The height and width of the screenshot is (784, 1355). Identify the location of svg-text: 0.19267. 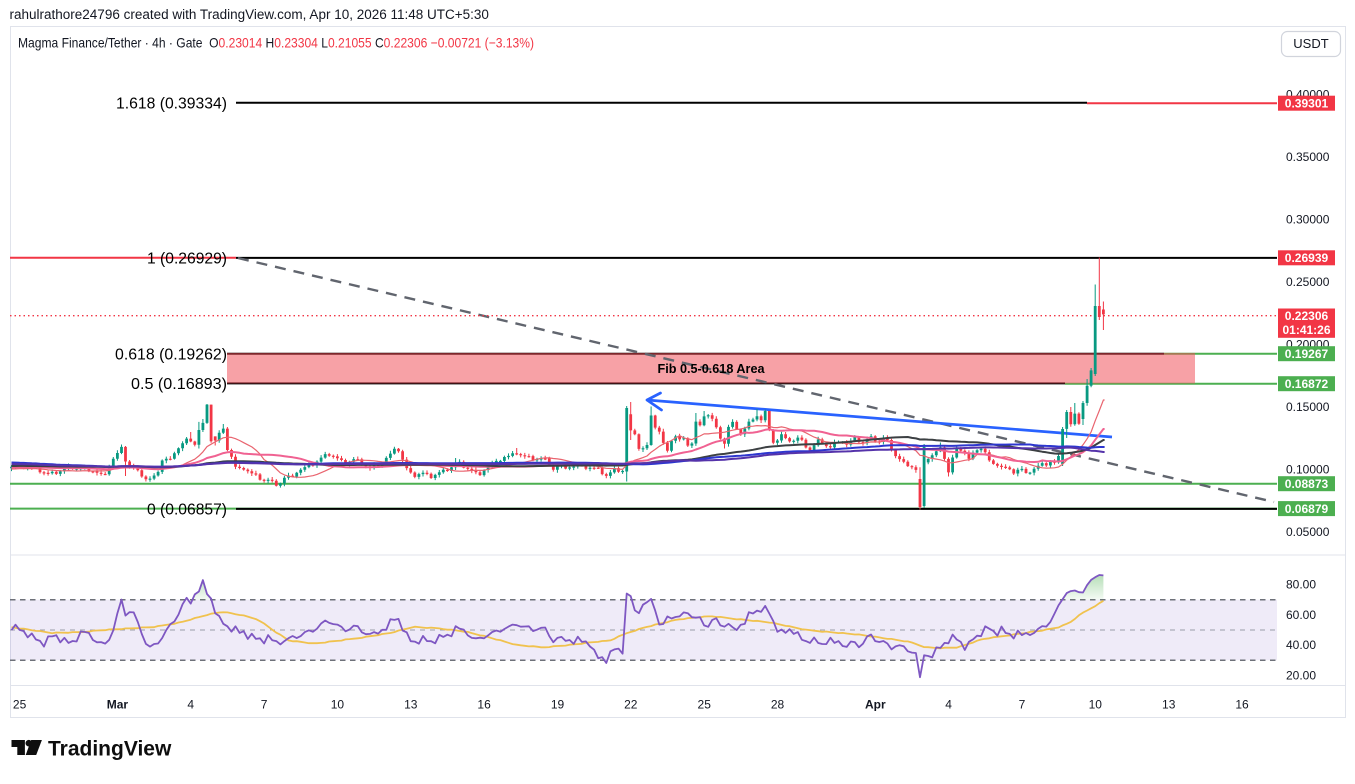
(1307, 354).